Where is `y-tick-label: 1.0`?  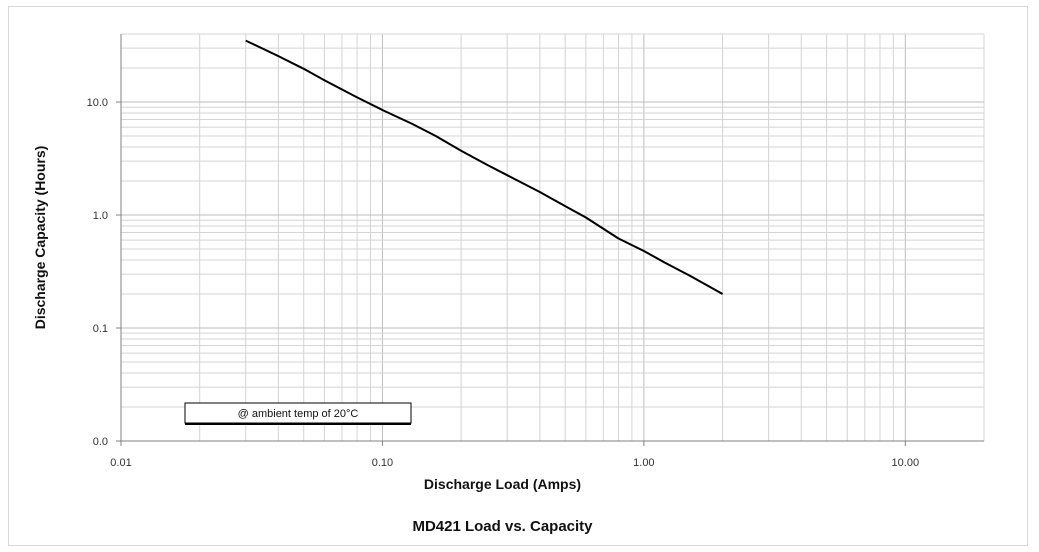
y-tick-label: 1.0 is located at coordinates (100, 216).